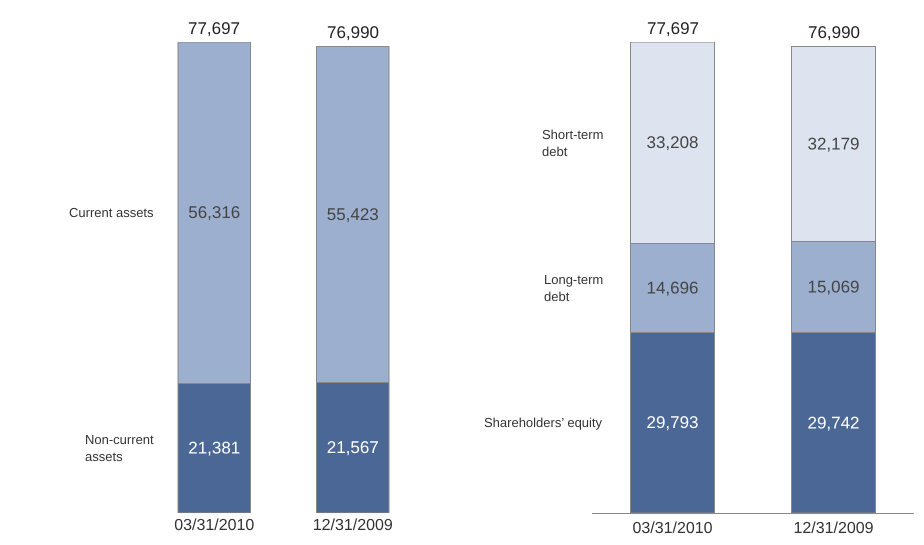  I want to click on data-label: 21,381, so click(214, 448).